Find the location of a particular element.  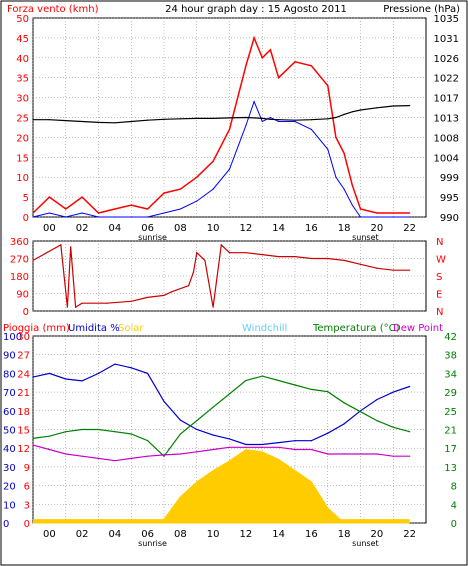

chart-title: 24 hour graph day : 15 Agosto 2011 is located at coordinates (256, 9).